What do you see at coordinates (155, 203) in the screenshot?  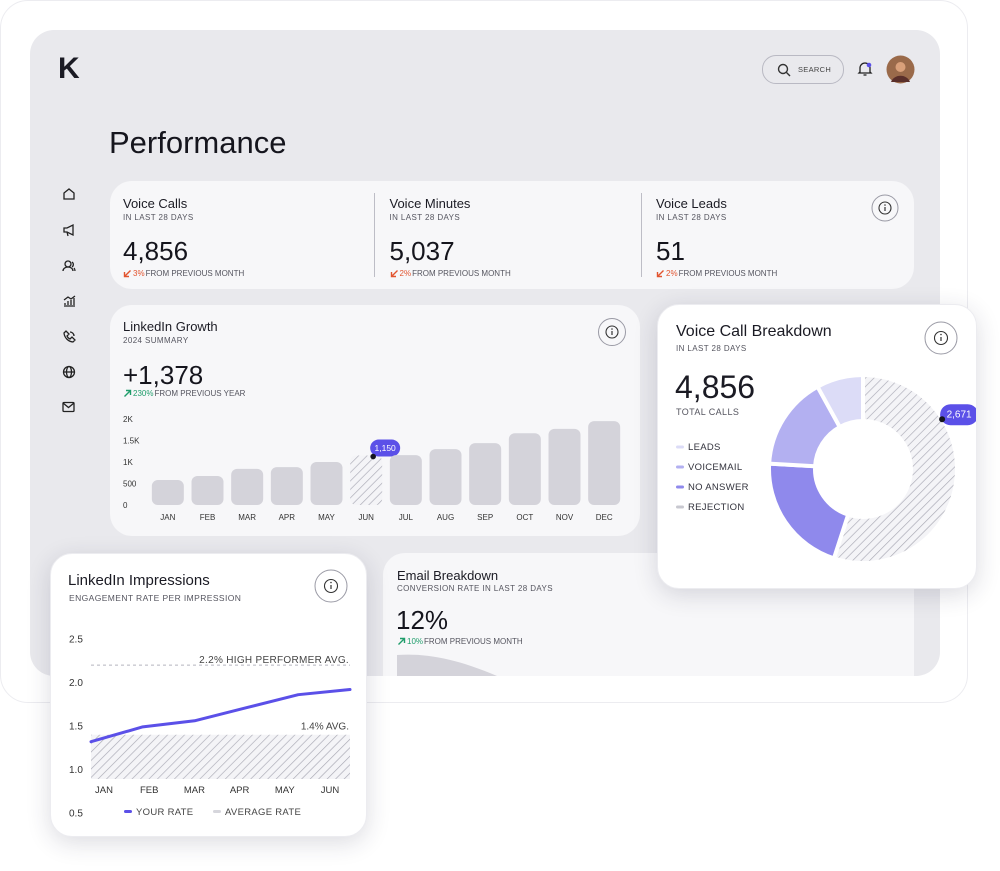 I see `stat-title: Voice Calls` at bounding box center [155, 203].